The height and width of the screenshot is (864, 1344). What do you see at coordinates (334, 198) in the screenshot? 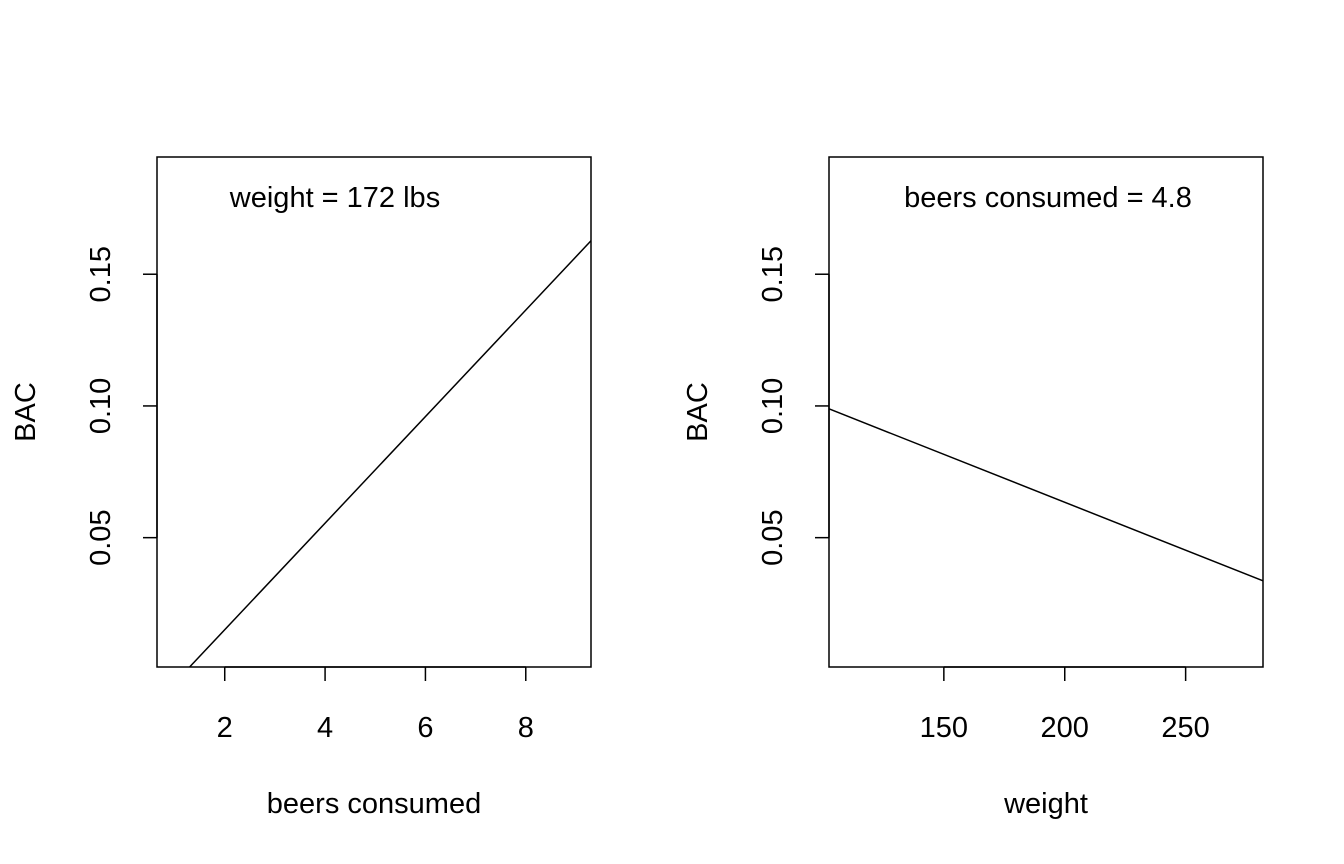
I see `annotation-weight: weight = 172 lbs` at bounding box center [334, 198].